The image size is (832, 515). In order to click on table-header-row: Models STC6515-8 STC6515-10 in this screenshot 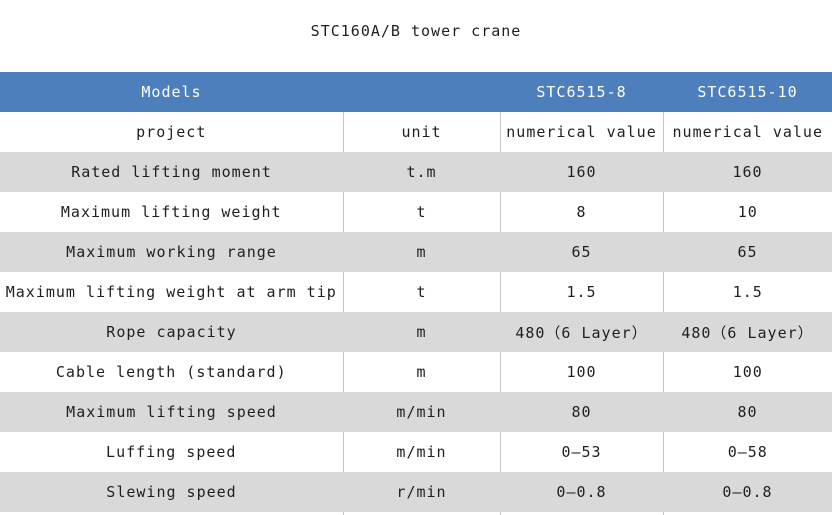, I will do `click(416, 92)`.